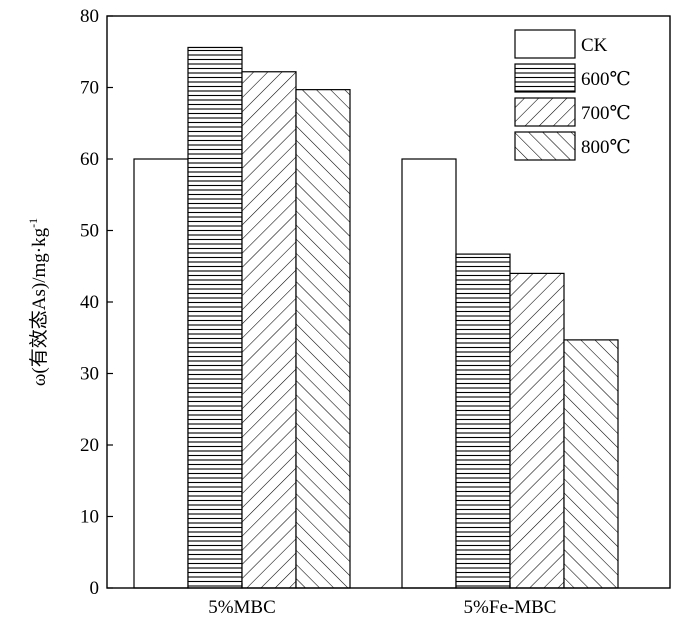 The image size is (700, 621). What do you see at coordinates (38, 302) in the screenshot?
I see `y-axis-label: ω(有效态As)/mg·kg-1` at bounding box center [38, 302].